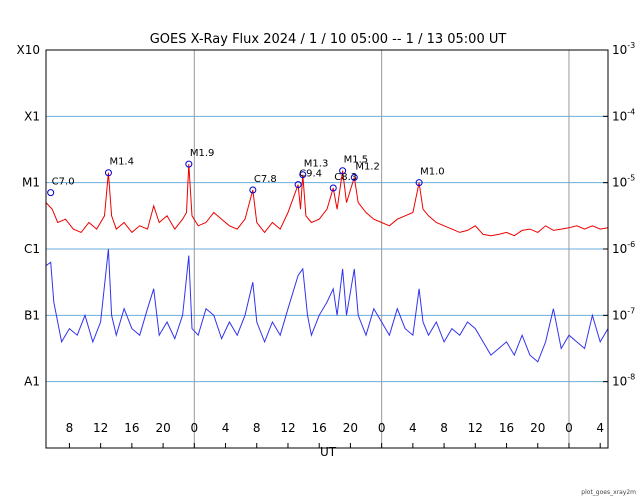  Describe the element at coordinates (265, 179) in the screenshot. I see `flare-label: C7.8` at that location.